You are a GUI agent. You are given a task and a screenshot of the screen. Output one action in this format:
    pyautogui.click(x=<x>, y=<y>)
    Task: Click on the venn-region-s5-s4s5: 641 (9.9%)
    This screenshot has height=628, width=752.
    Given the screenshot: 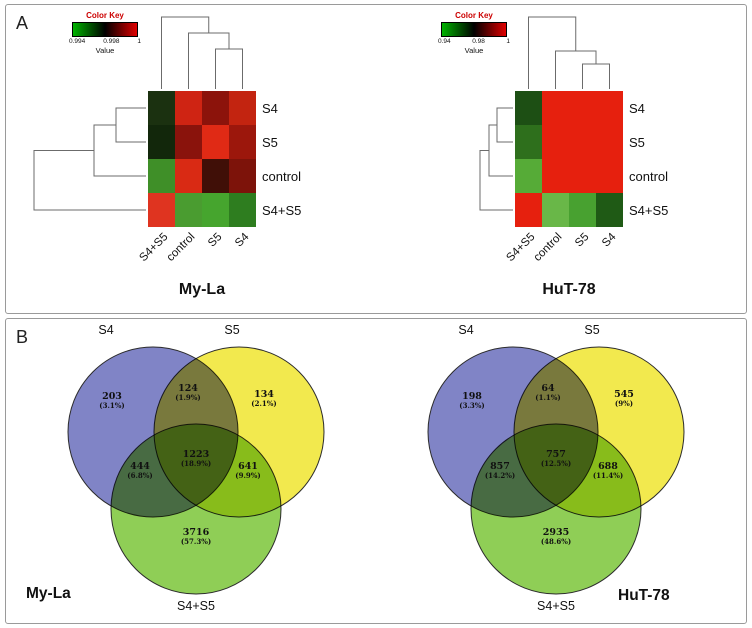 What is the action you would take?
    pyautogui.click(x=248, y=471)
    